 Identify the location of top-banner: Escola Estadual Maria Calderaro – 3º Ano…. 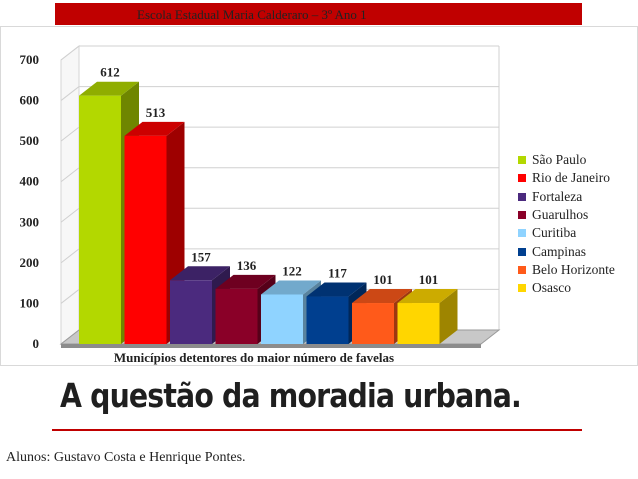
(318, 14).